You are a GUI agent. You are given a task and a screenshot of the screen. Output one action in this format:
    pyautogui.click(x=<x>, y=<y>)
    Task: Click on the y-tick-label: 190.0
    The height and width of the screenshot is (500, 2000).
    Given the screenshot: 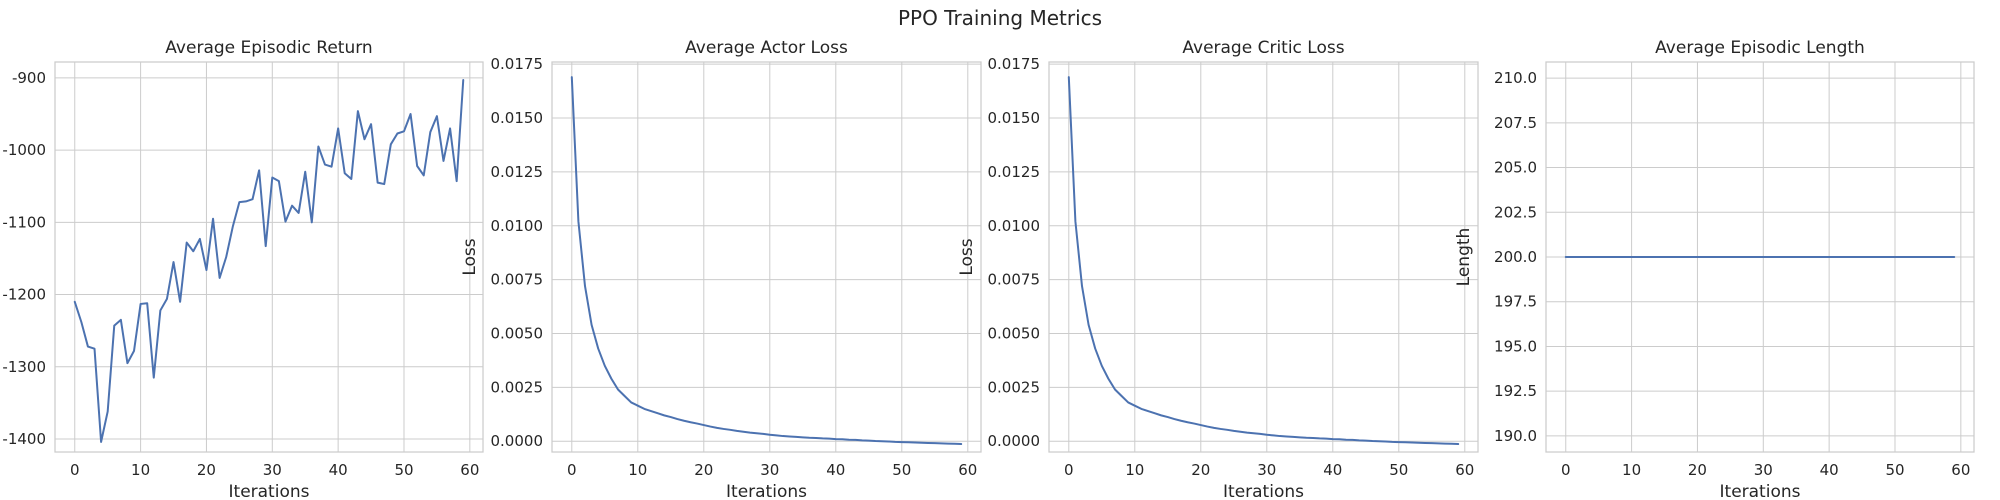 What is the action you would take?
    pyautogui.click(x=1515, y=436)
    